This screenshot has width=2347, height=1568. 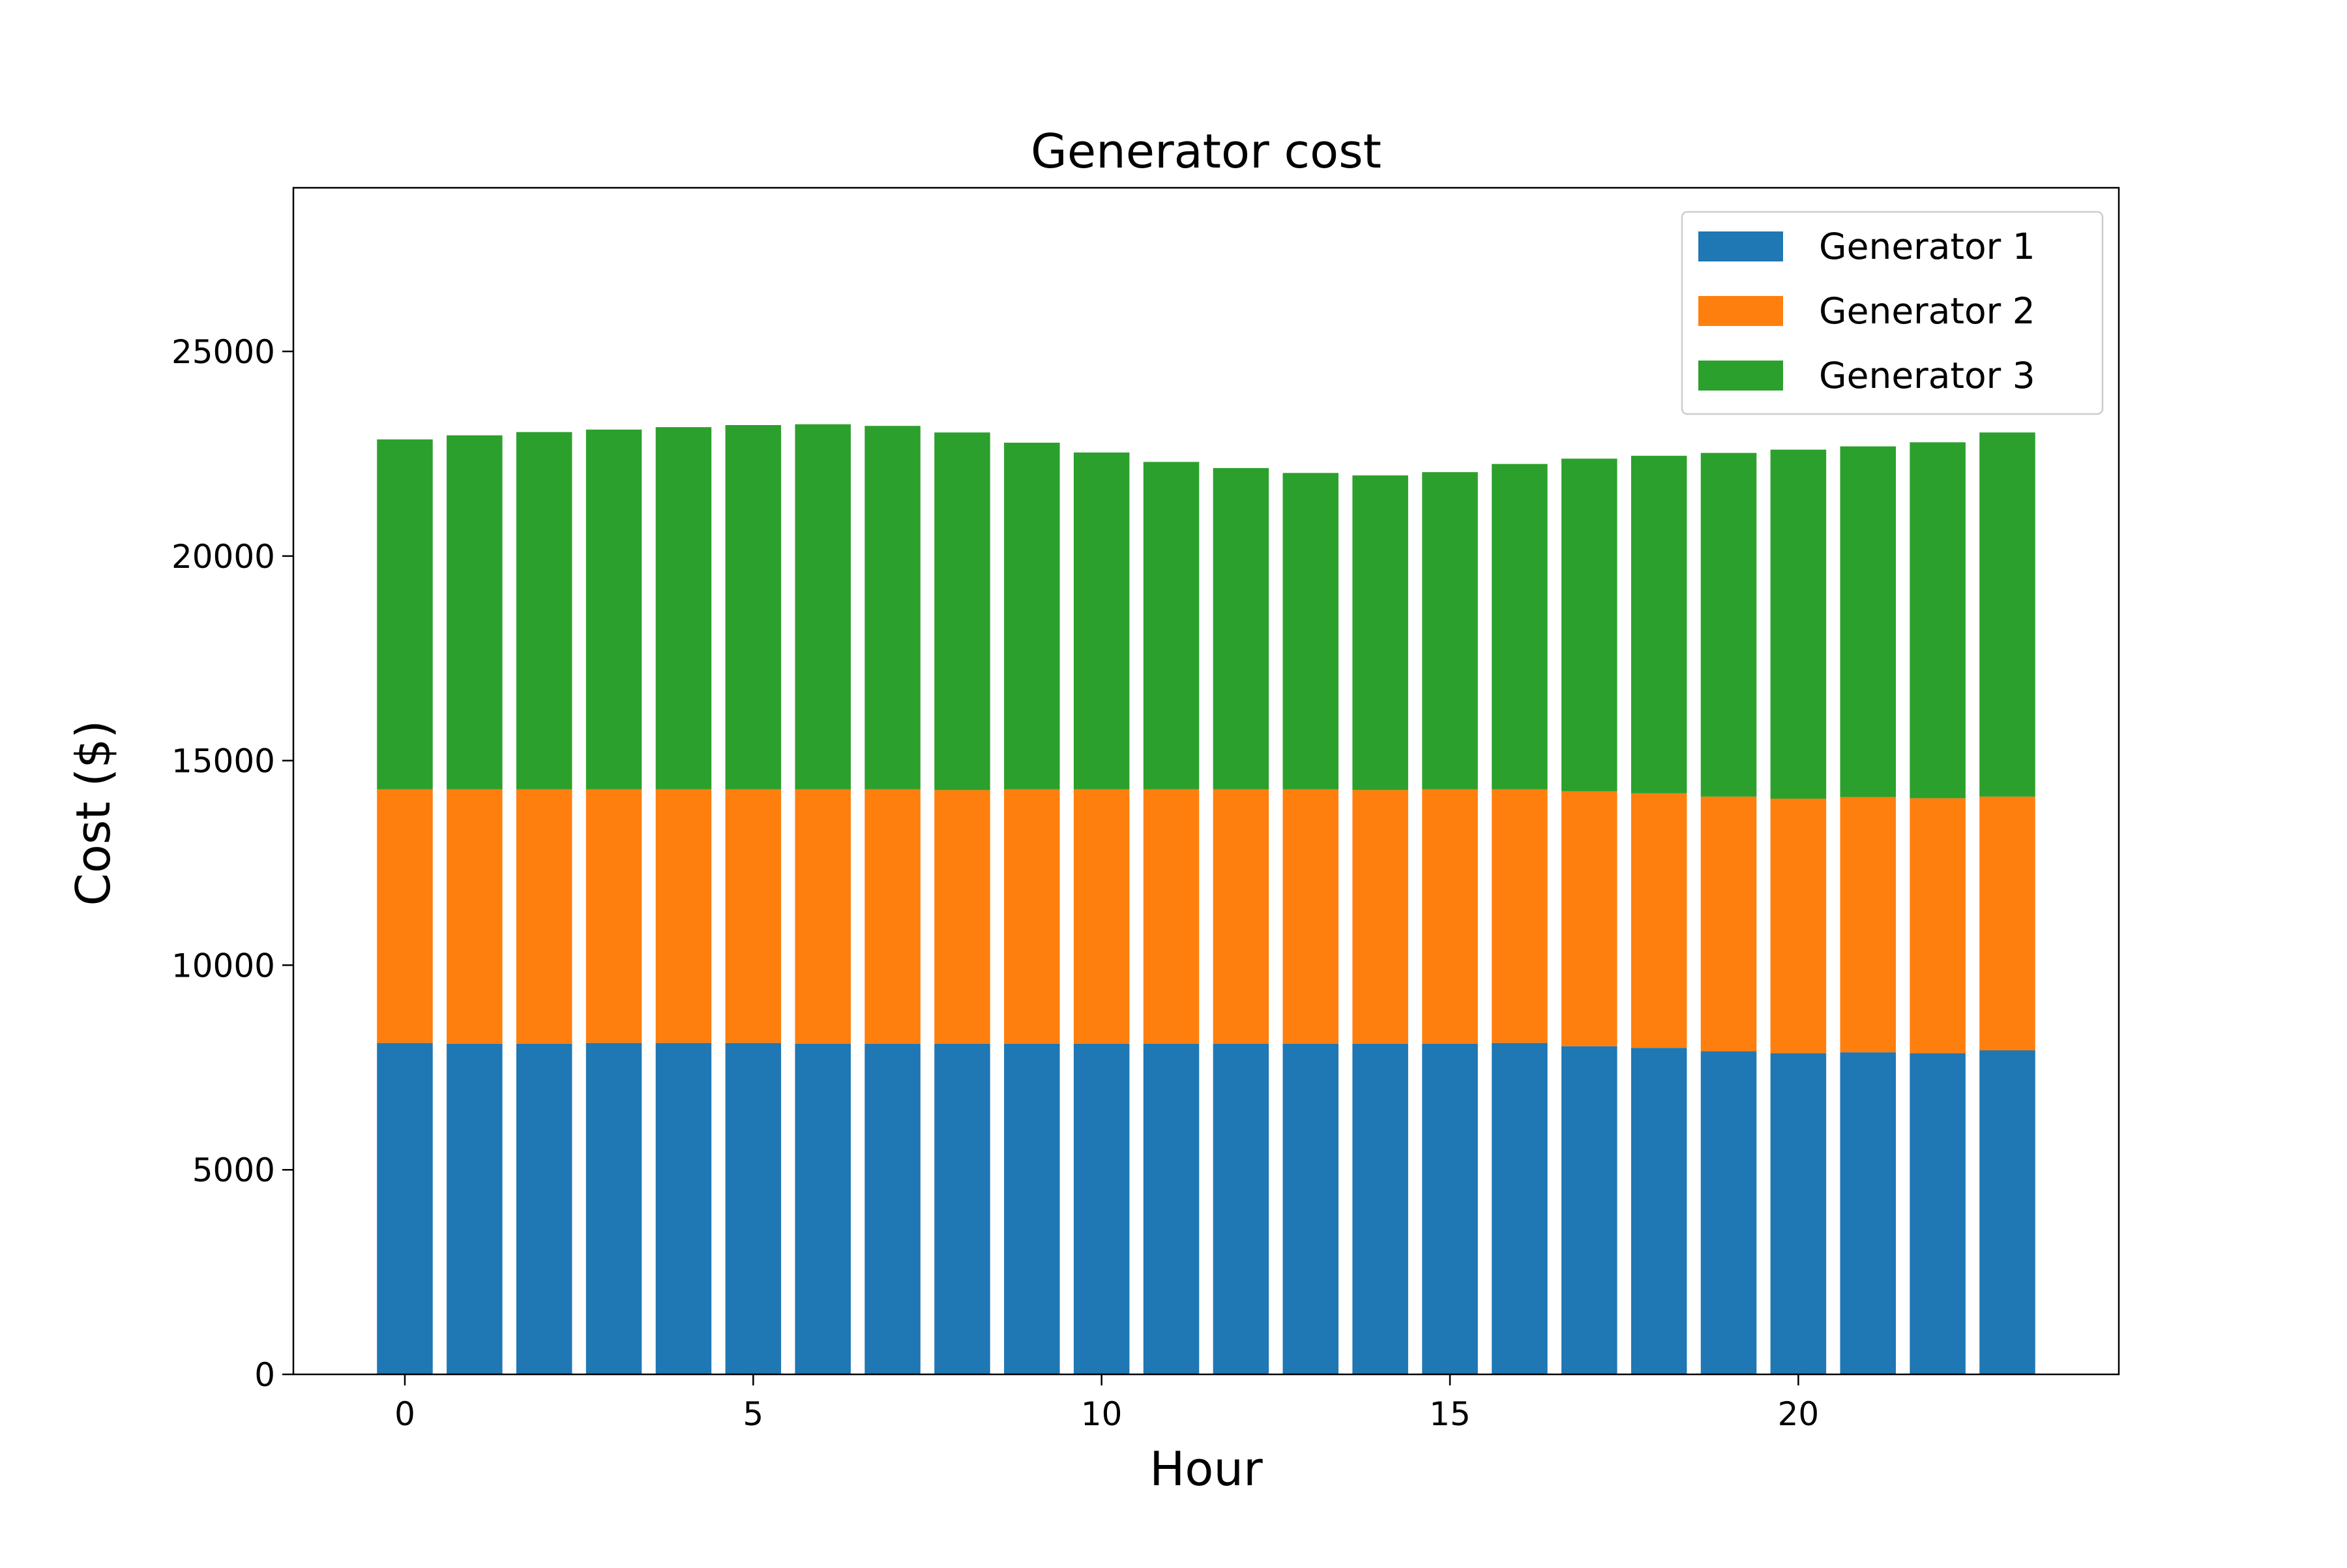 I want to click on x-tick-label: 20, so click(x=1799, y=1414).